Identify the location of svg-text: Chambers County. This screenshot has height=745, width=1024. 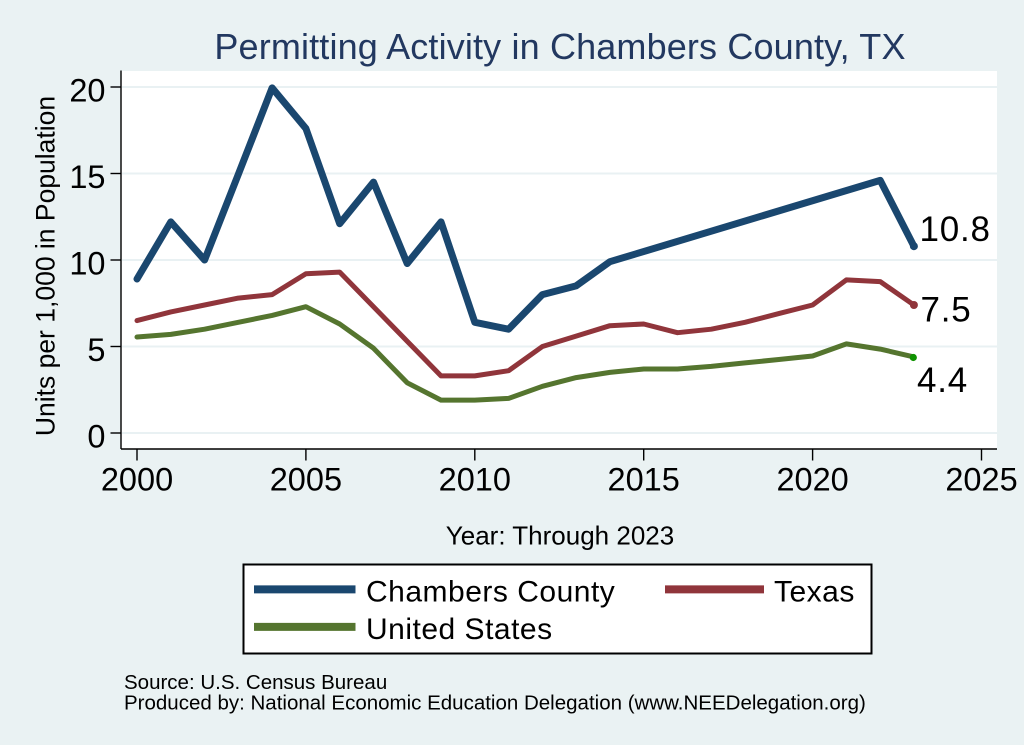
(490, 592).